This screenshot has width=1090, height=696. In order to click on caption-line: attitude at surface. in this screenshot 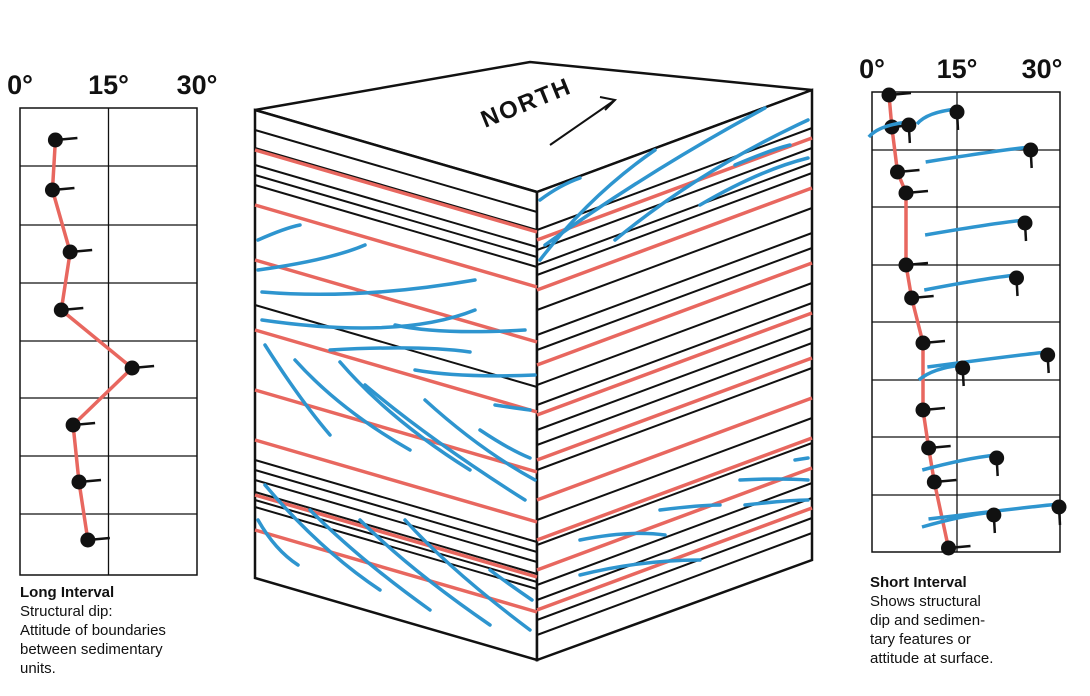, I will do `click(931, 658)`.